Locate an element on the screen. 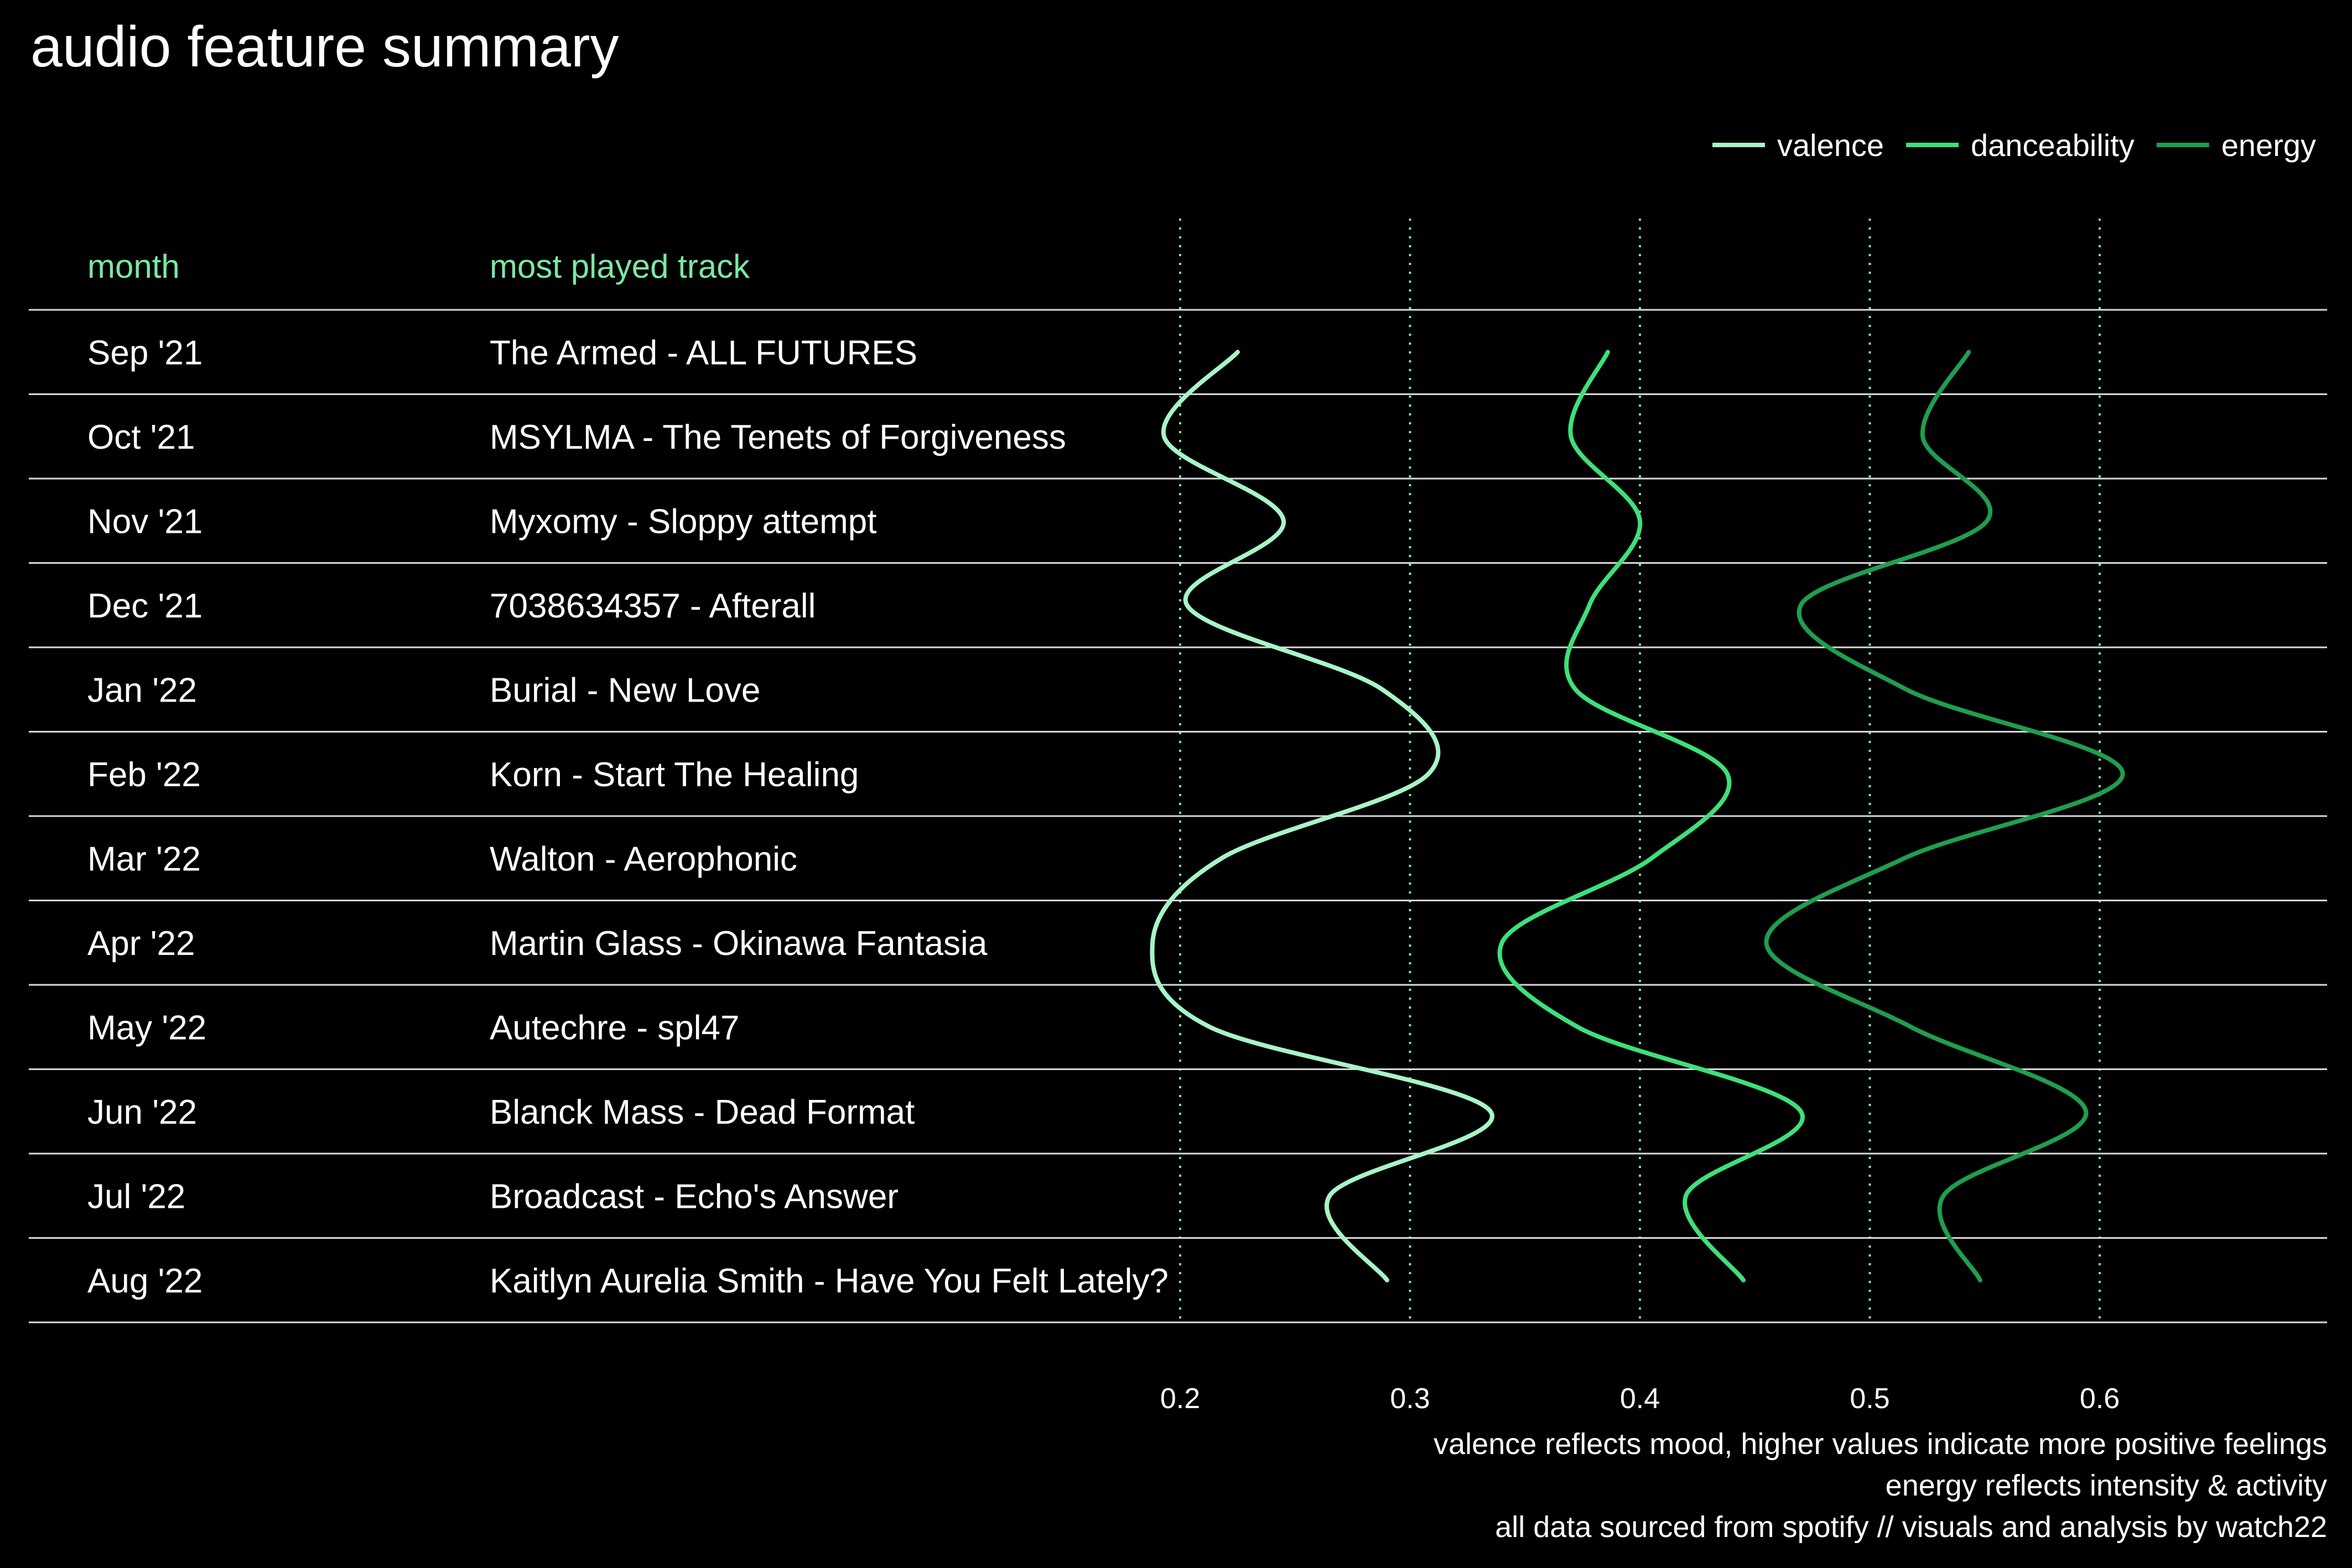 The height and width of the screenshot is (1568, 2352). track-label: Burial - New Love is located at coordinates (625, 690).